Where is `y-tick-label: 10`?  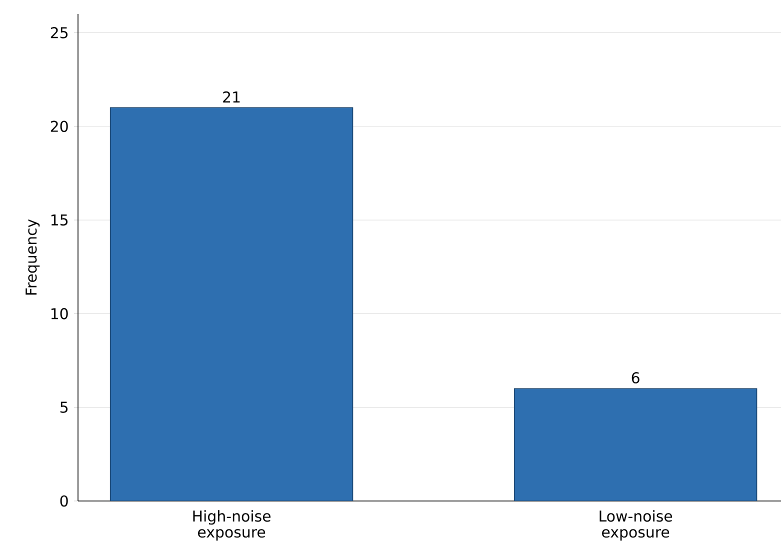
y-tick-label: 10 is located at coordinates (59, 314).